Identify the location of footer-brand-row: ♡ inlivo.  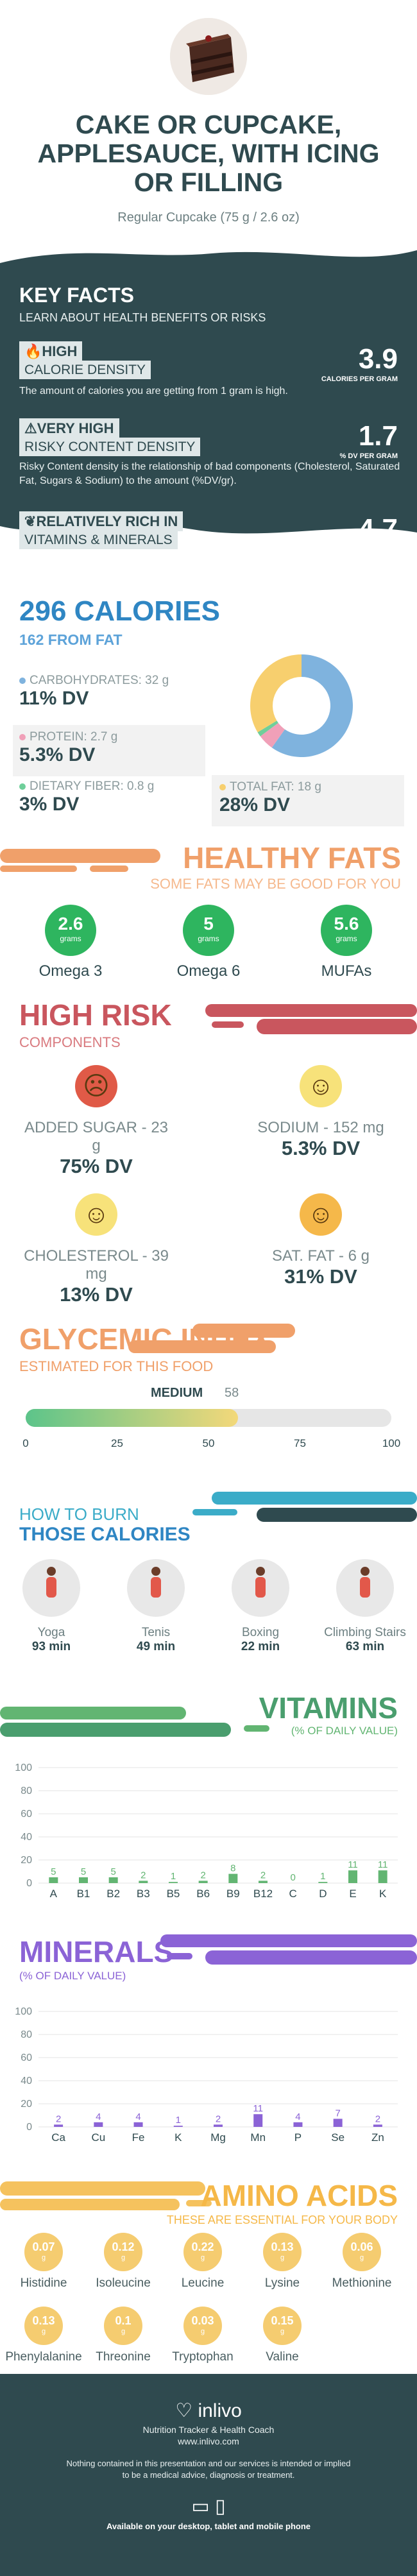
(208, 2411).